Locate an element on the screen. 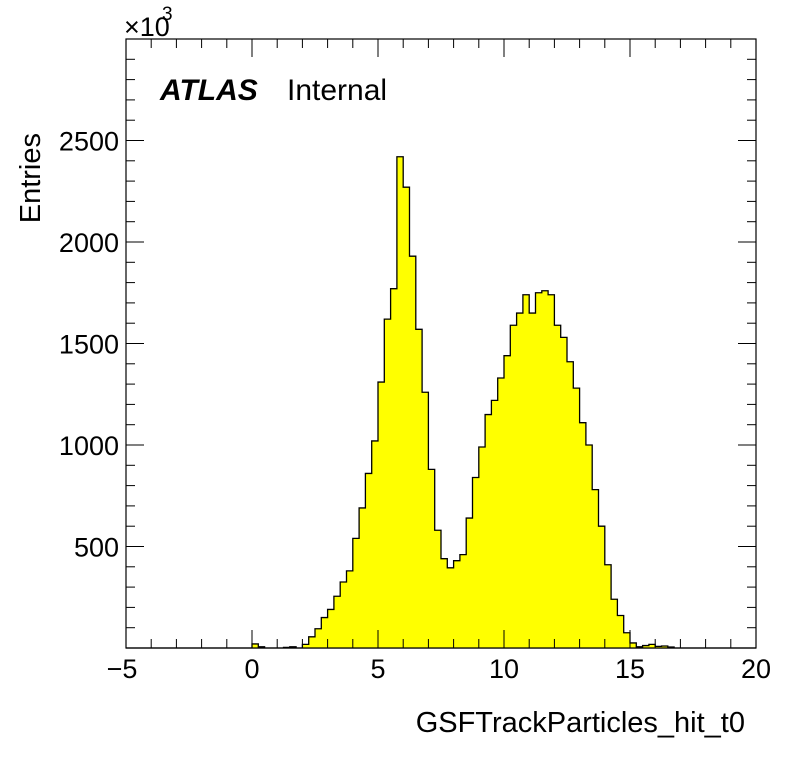  y-scale-exponent: 3 is located at coordinates (167, 14).